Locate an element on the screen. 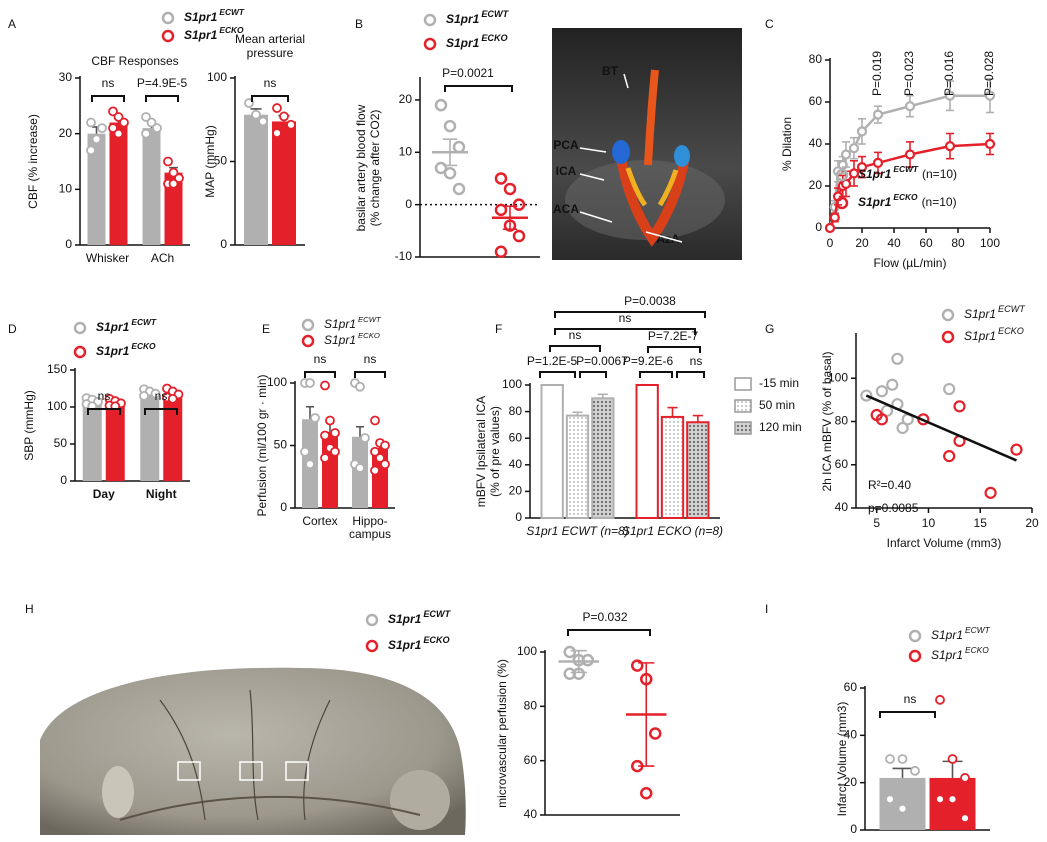 This screenshot has width=1047, height=842. annotation: R²=0.40 is located at coordinates (889, 485).